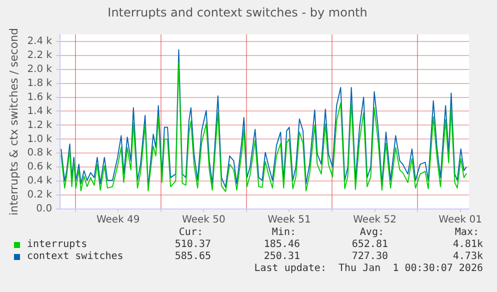 The width and height of the screenshot is (497, 292). Describe the element at coordinates (39, 153) in the screenshot. I see `y-tick-label: 0.8 k` at that location.